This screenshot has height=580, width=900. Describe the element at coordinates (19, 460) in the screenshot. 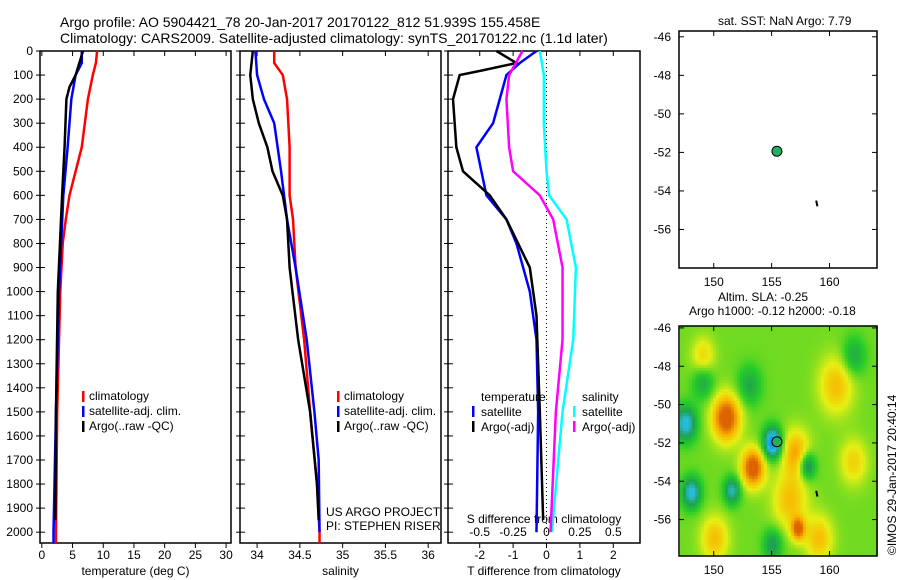

I see `y-tick-label: 1700` at that location.